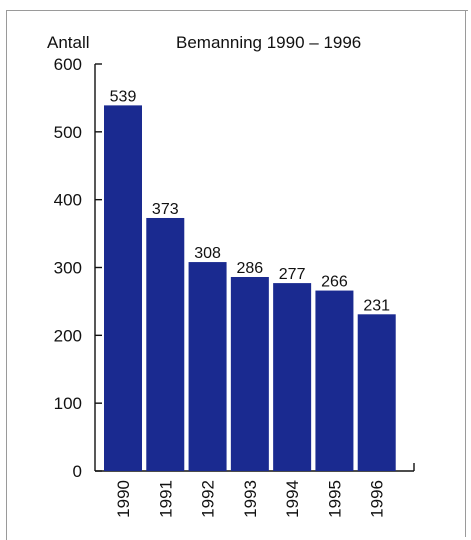  What do you see at coordinates (250, 499) in the screenshot?
I see `x-tick-label: 1993` at bounding box center [250, 499].